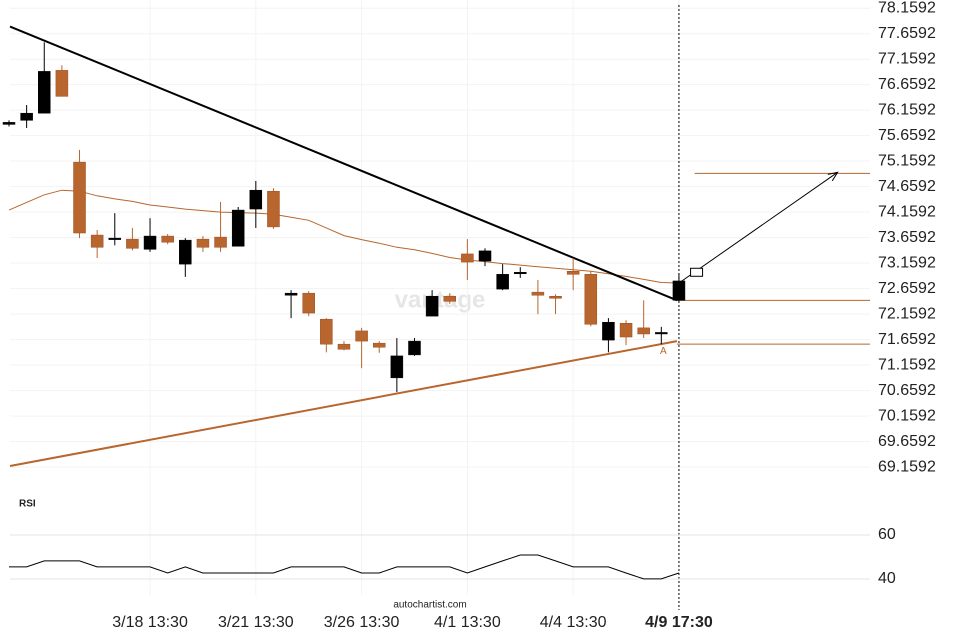  Describe the element at coordinates (907, 313) in the screenshot. I see `y-tick-label: 72.1592` at that location.